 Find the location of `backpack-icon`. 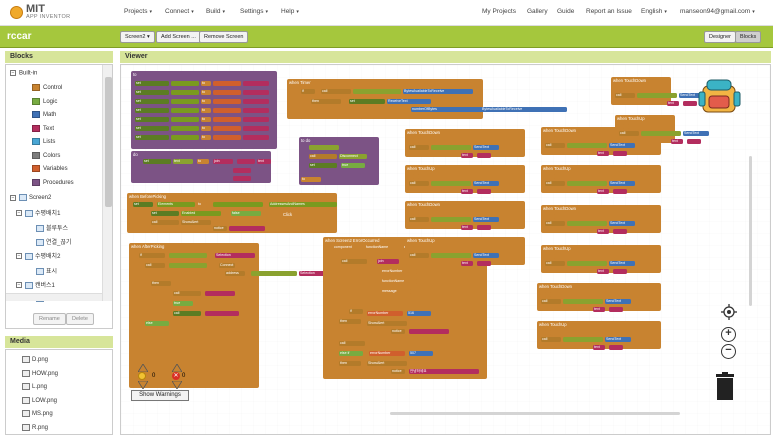

backpack-icon is located at coordinates (719, 97).